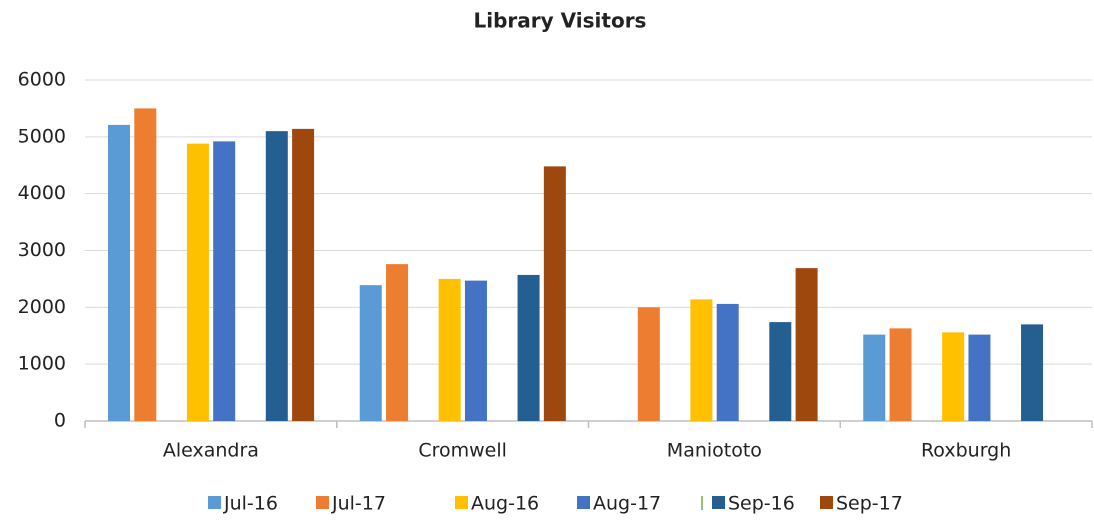 Image resolution: width=1094 pixels, height=520 pixels. What do you see at coordinates (966, 451) in the screenshot?
I see `x-tick-label: Roxburgh` at bounding box center [966, 451].